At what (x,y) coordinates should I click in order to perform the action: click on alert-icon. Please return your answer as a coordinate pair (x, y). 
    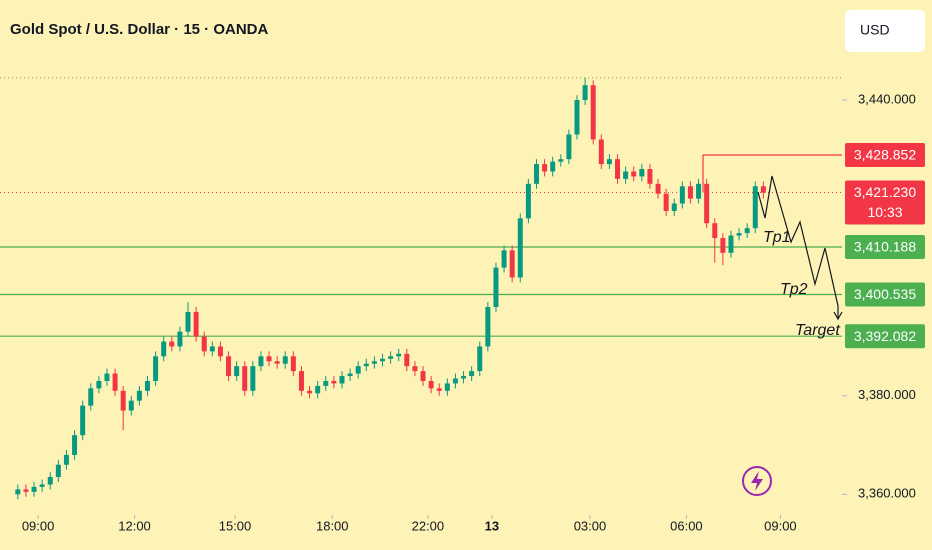
    Looking at the image, I should click on (757, 481).